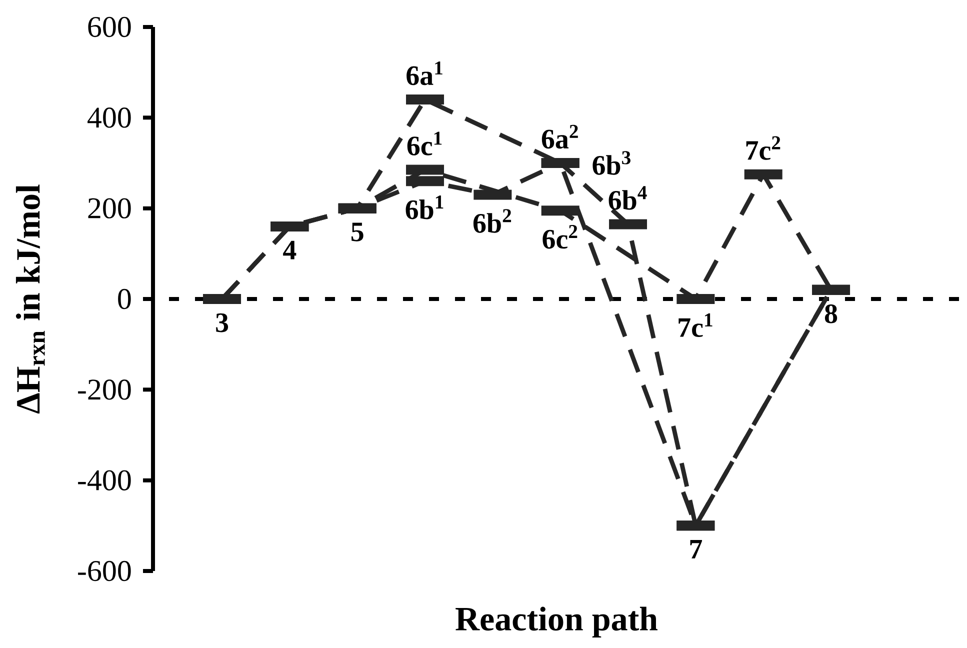 This screenshot has width=967, height=648. Describe the element at coordinates (104, 390) in the screenshot. I see `y-tick-label: -200` at that location.